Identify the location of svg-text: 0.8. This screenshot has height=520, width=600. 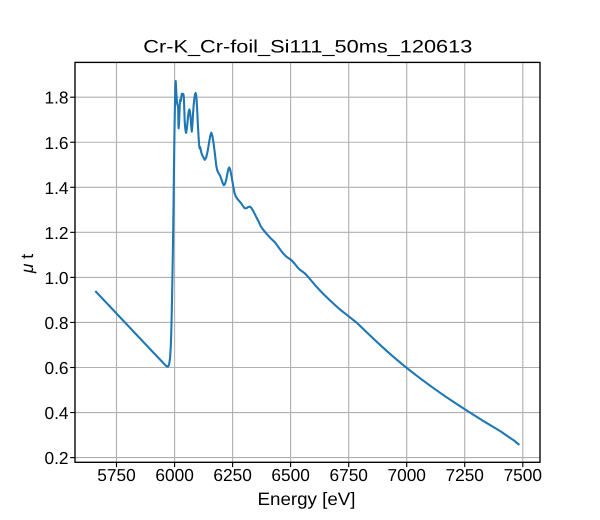
(56, 323).